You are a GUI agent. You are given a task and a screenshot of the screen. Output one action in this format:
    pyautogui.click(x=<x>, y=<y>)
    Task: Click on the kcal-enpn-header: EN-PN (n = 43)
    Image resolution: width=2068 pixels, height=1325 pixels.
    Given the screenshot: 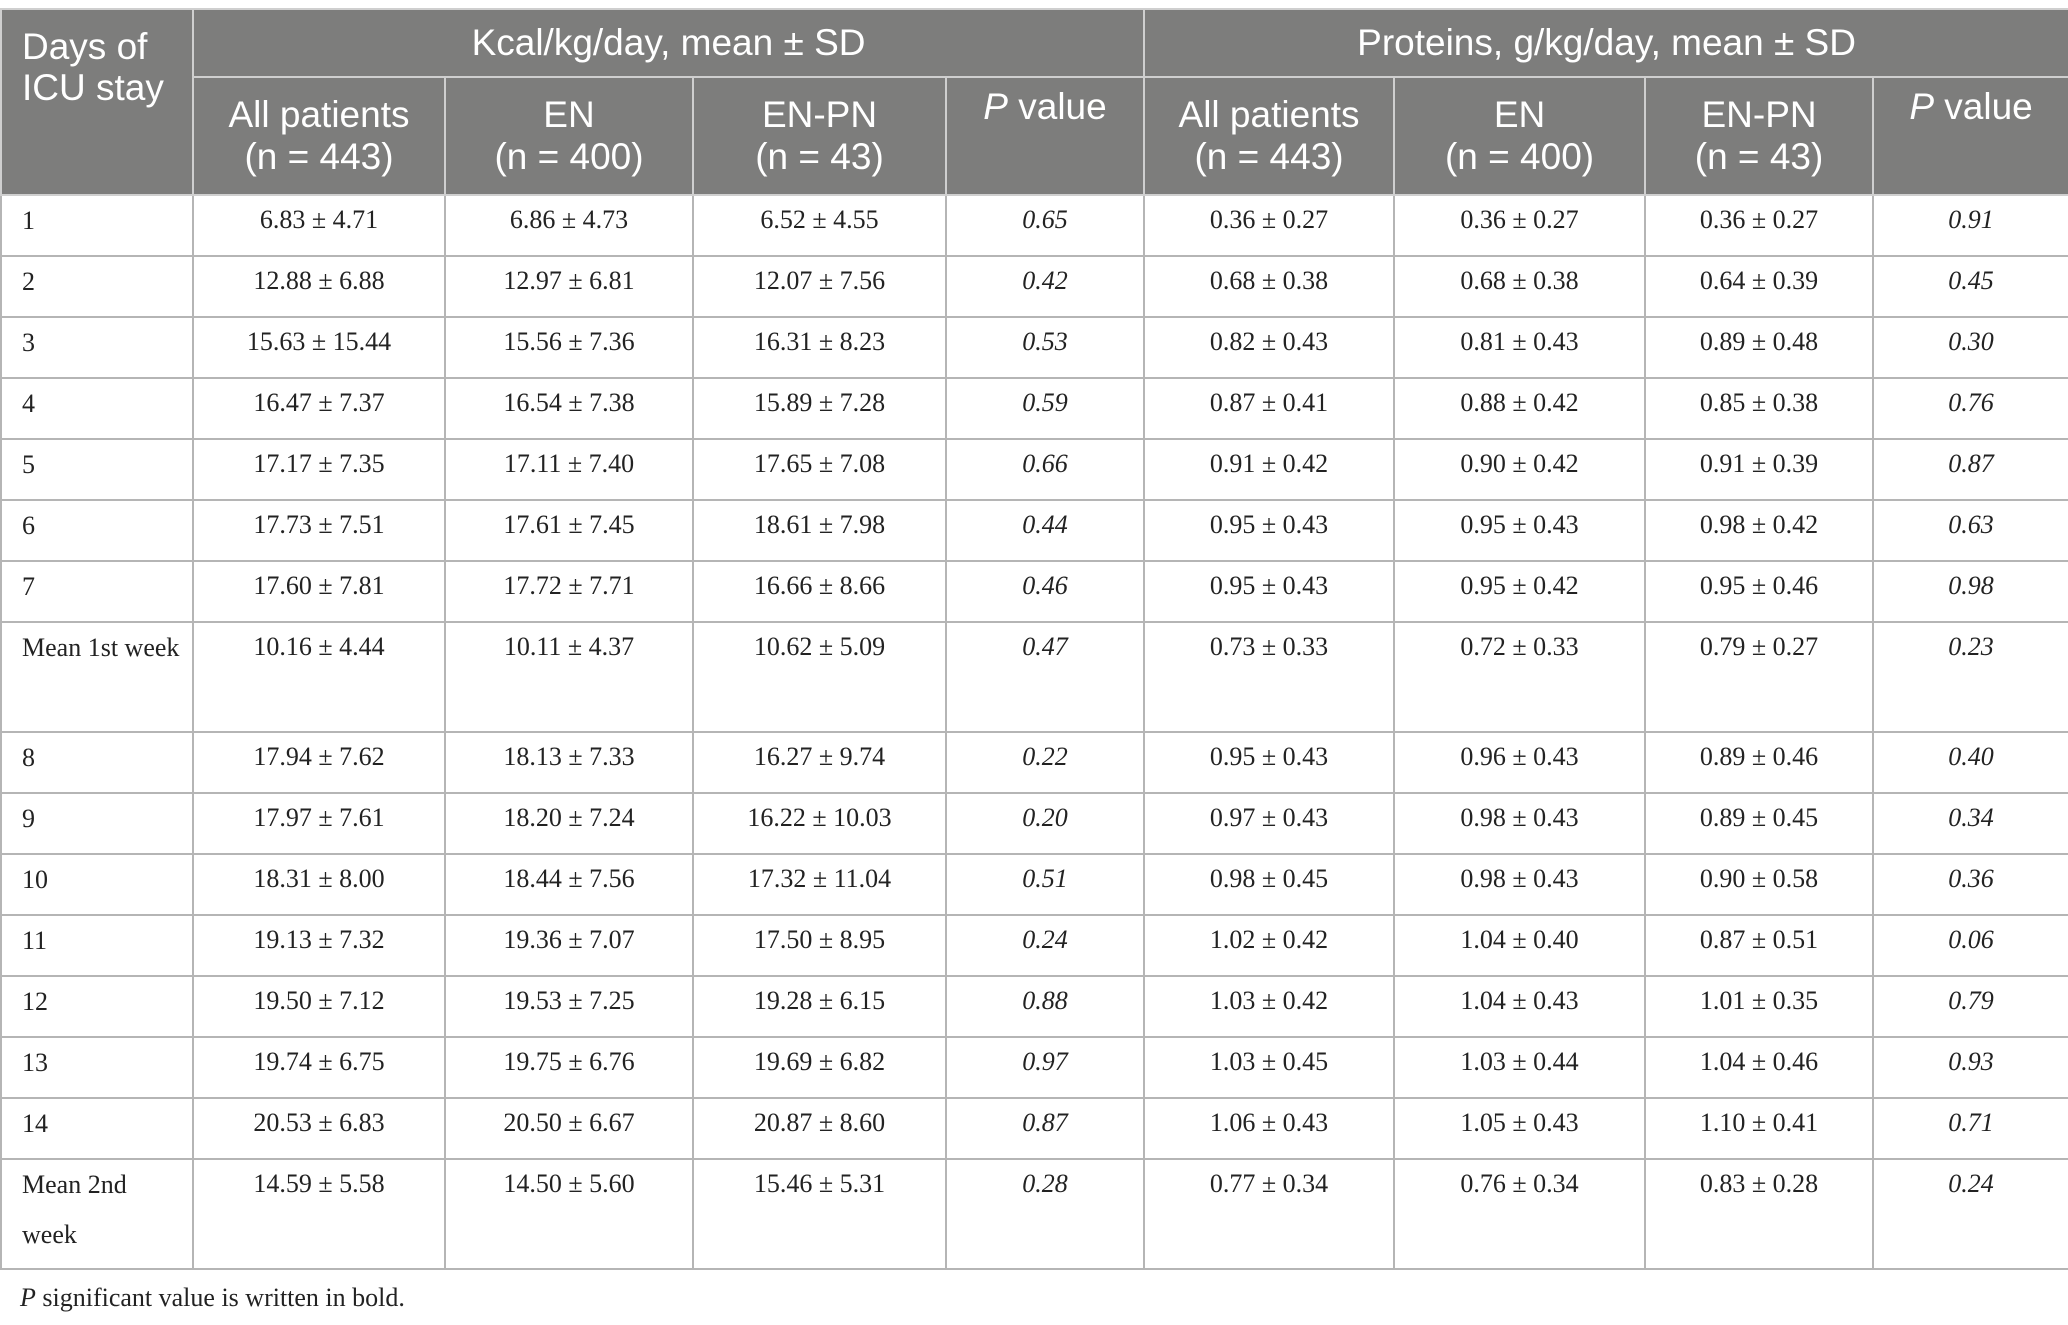 What is the action you would take?
    pyautogui.click(x=819, y=136)
    